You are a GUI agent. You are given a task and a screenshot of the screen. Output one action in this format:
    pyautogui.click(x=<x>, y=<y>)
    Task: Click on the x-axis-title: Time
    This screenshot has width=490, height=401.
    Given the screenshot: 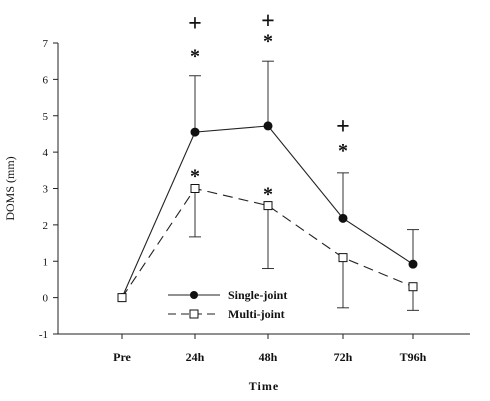 What is the action you would take?
    pyautogui.click(x=264, y=386)
    